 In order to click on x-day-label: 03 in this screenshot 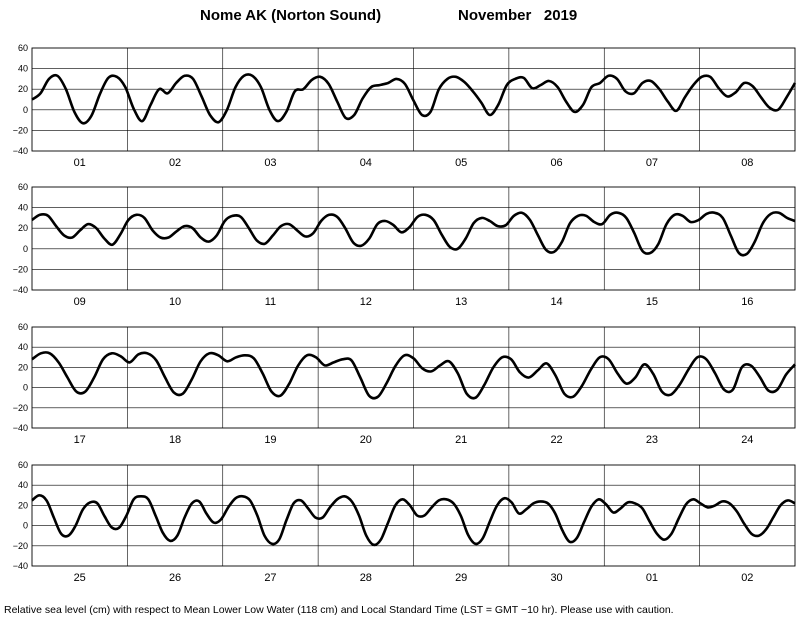, I will do `click(270, 163)`.